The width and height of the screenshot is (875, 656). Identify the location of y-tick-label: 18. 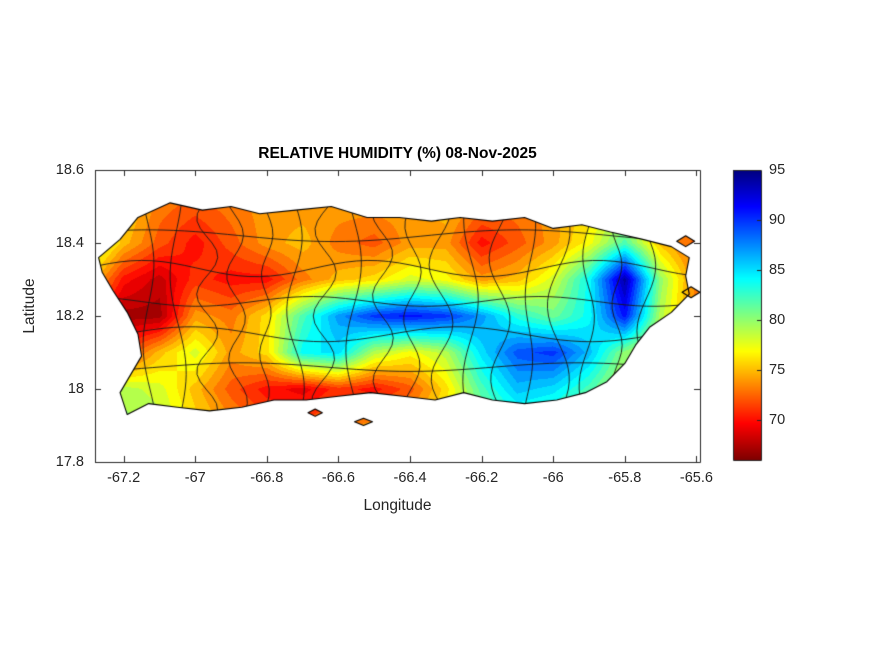
(75, 388).